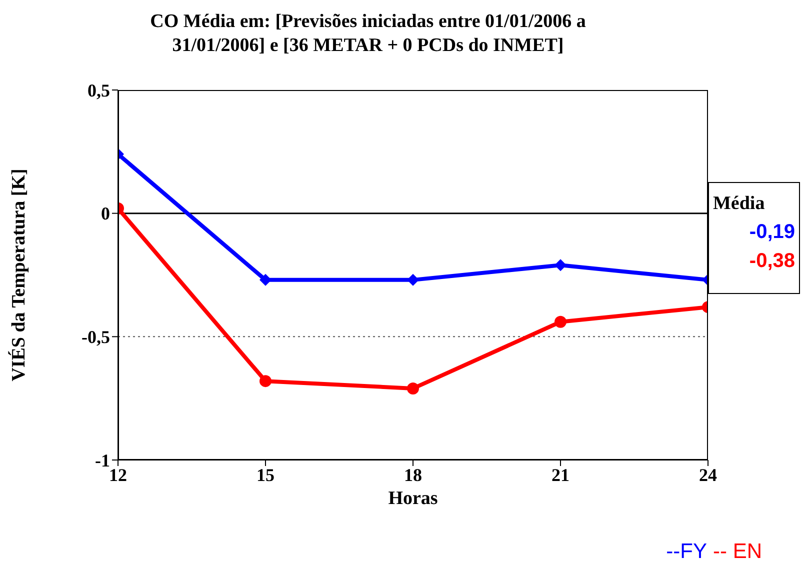 The height and width of the screenshot is (572, 810). Describe the element at coordinates (739, 204) in the screenshot. I see `text: Média` at that location.